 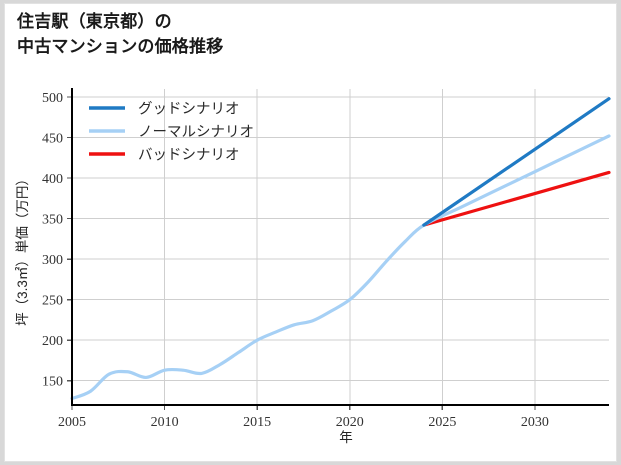 I want to click on y-tick-label: 150, so click(x=52, y=382).